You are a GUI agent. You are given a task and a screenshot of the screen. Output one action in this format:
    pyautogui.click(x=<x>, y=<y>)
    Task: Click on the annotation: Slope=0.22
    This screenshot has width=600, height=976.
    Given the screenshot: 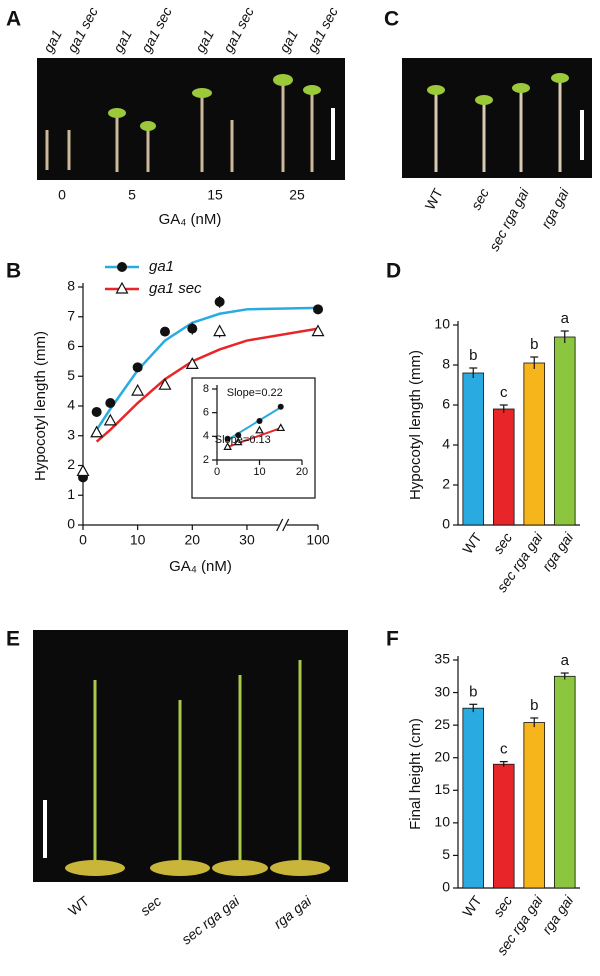 What is the action you would take?
    pyautogui.click(x=255, y=393)
    